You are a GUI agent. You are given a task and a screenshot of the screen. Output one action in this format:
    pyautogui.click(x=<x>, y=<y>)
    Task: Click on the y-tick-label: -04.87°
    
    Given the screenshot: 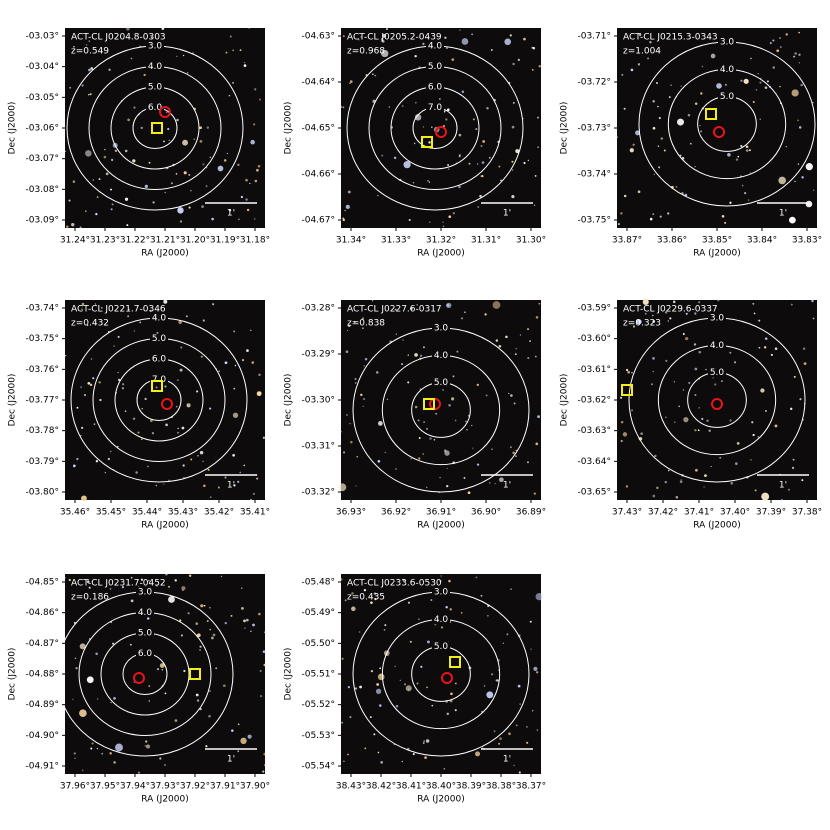 What is the action you would take?
    pyautogui.click(x=42, y=644)
    